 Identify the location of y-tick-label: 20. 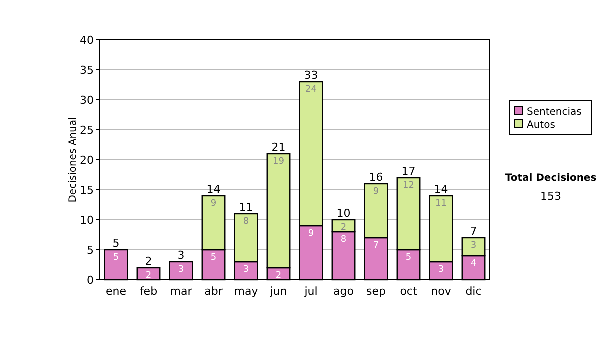
(87, 160).